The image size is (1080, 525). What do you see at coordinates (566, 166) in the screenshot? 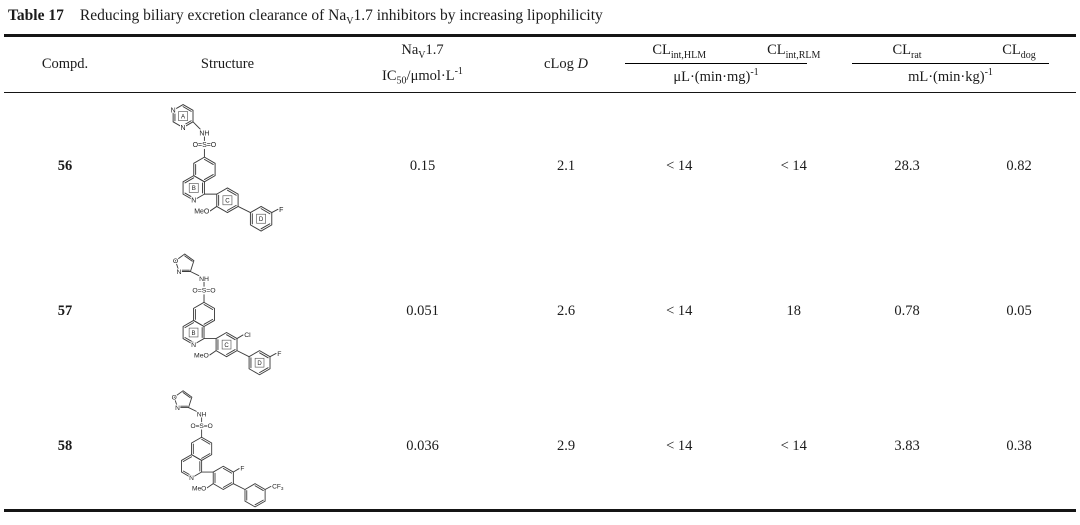
I see `cell-clogd: 2.1` at bounding box center [566, 166].